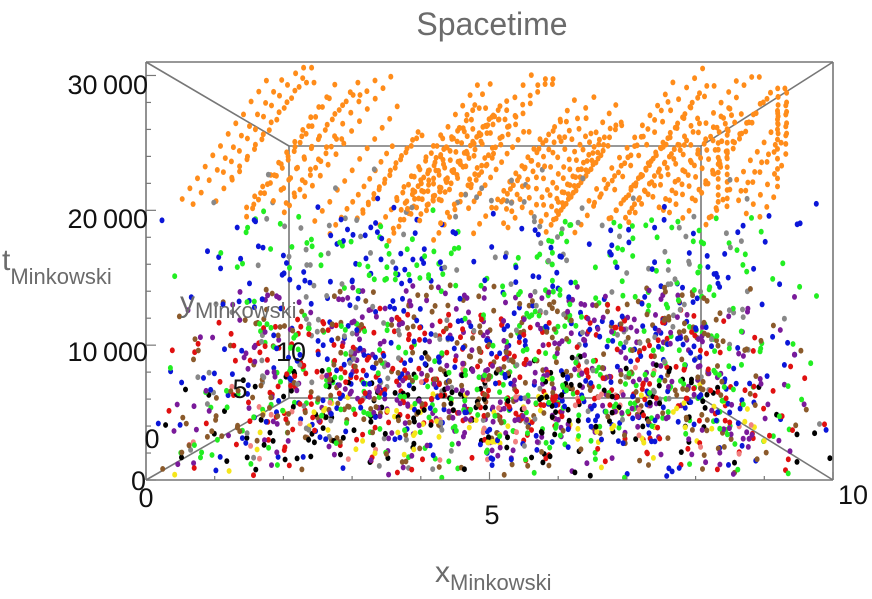 The height and width of the screenshot is (599, 872). Describe the element at coordinates (245, 310) in the screenshot. I see `y-axis-label-sub: Minkowski` at that location.